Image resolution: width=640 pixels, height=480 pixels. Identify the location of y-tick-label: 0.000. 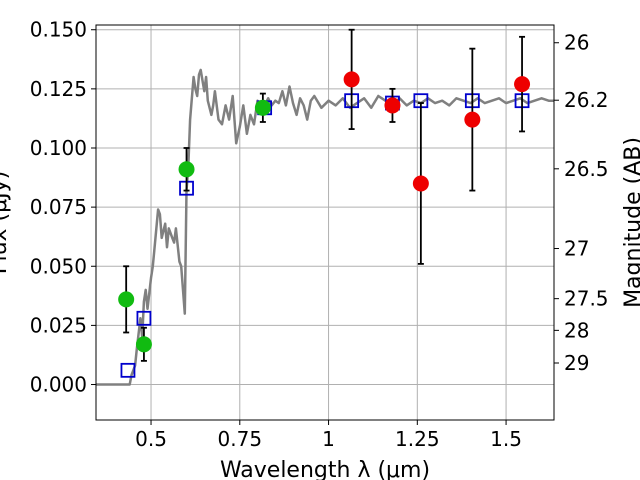
(58, 385).